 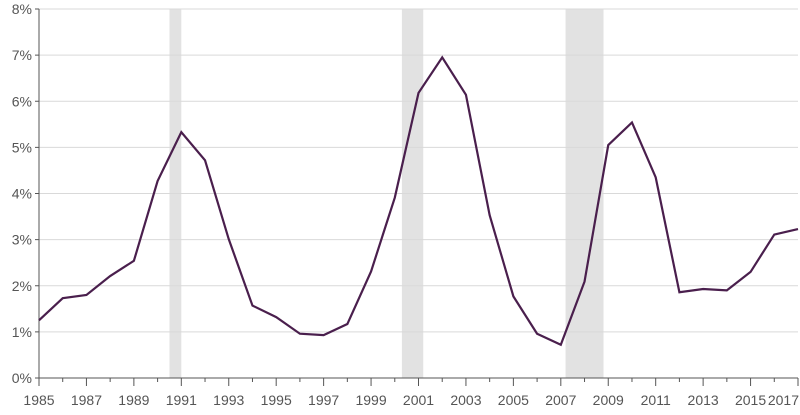 I want to click on x-tick-label-7: 1999, so click(x=370, y=400).